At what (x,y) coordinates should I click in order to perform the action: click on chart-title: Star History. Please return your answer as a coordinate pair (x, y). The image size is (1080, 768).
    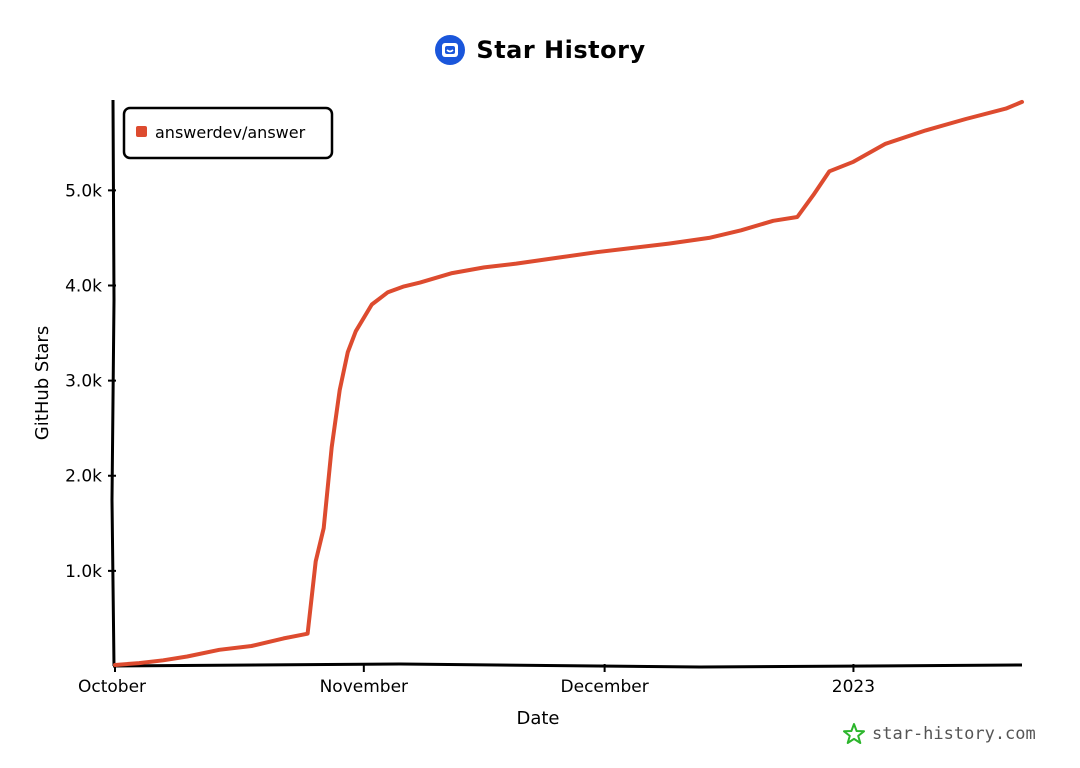
    Looking at the image, I should click on (561, 50).